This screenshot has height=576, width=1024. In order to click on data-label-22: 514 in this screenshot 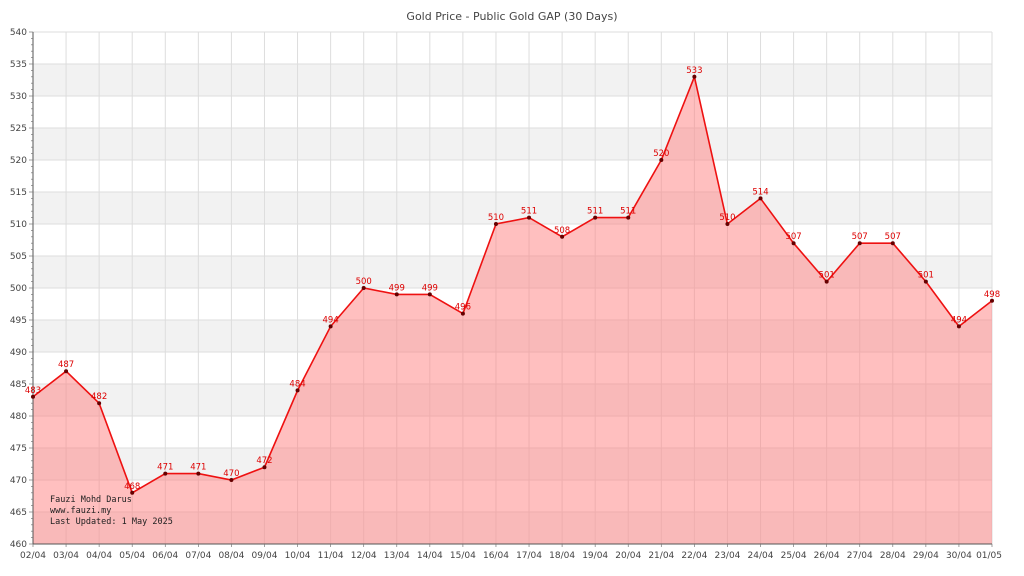, I will do `click(760, 192)`.